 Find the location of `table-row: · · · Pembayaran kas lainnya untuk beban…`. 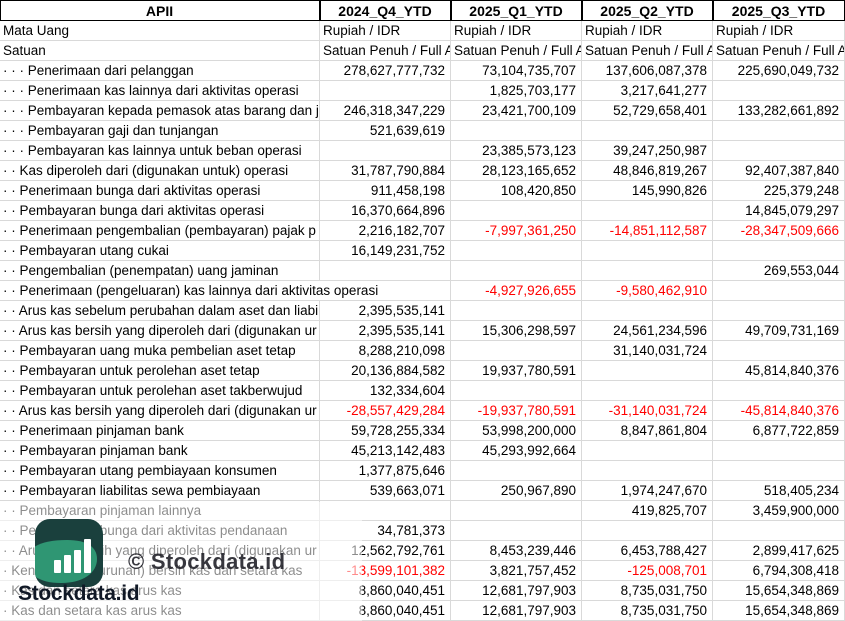

table-row: · · · Pembayaran kas lainnya untuk beban… is located at coordinates (422, 151).